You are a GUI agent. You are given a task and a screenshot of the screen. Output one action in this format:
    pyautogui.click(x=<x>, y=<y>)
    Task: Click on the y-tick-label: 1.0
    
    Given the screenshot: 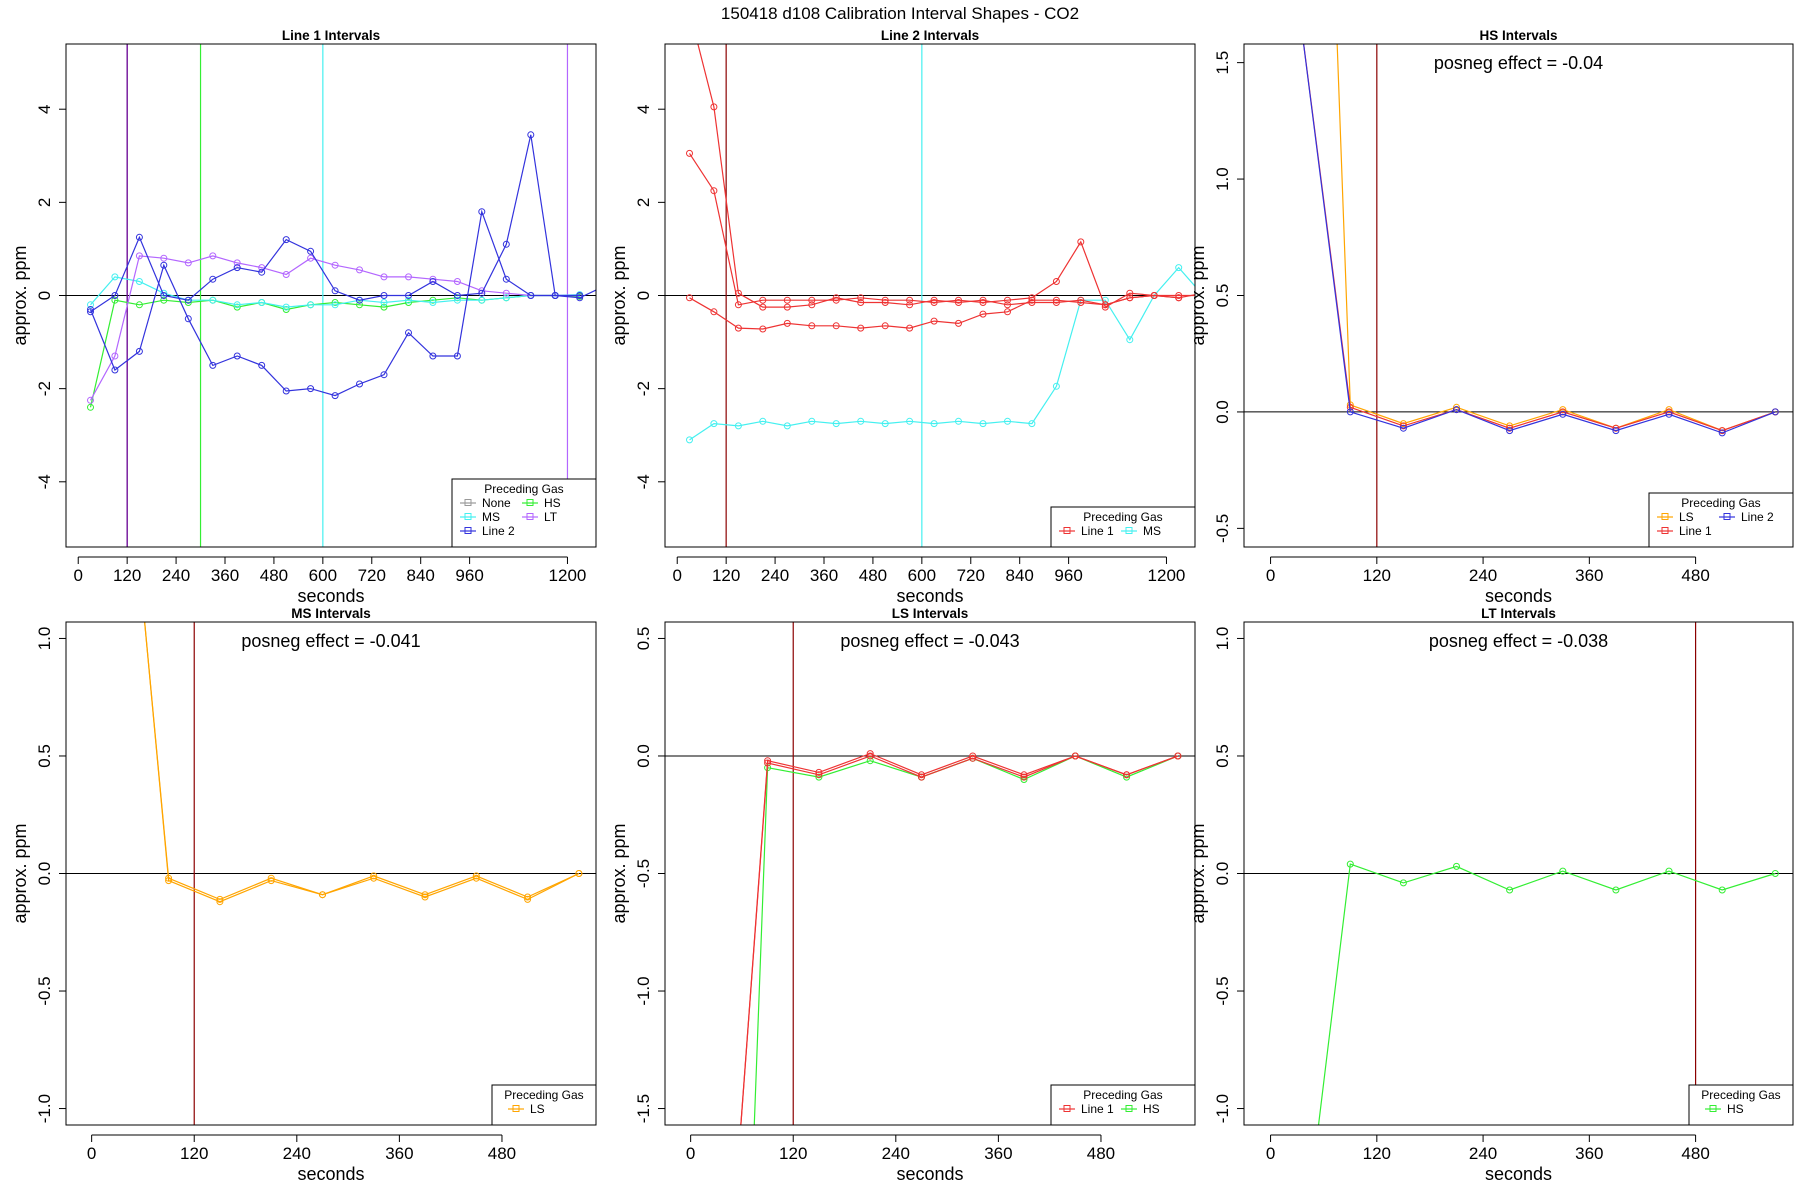 What is the action you would take?
    pyautogui.click(x=1222, y=179)
    